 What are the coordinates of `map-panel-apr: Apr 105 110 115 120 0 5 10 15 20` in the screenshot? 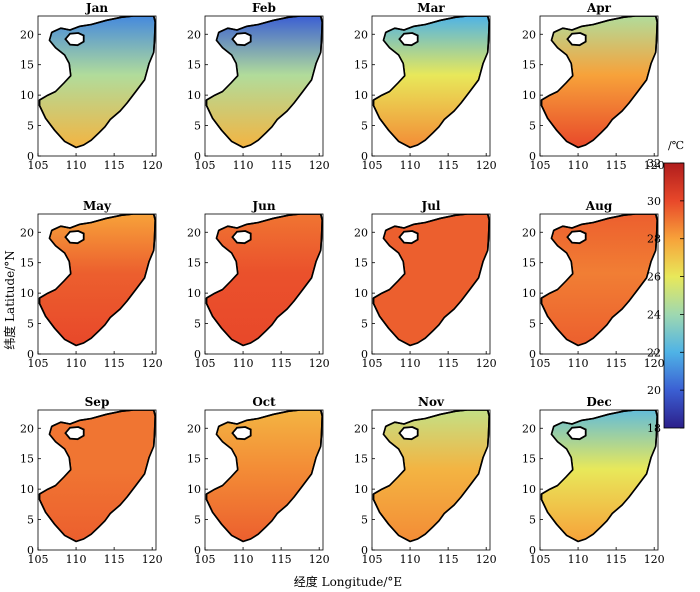 It's located at (593, 86).